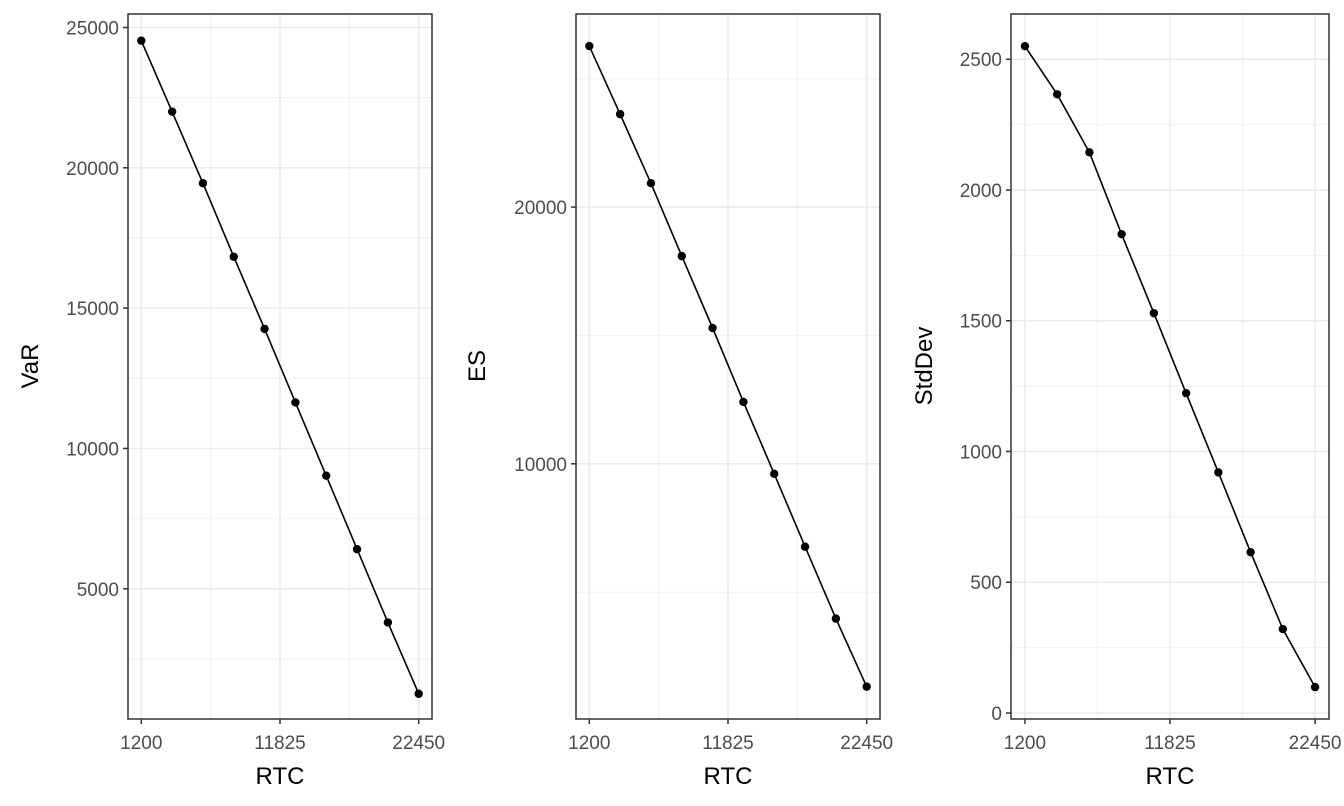 The width and height of the screenshot is (1344, 806). What do you see at coordinates (986, 583) in the screenshot?
I see `y-tick-label: 500` at bounding box center [986, 583].